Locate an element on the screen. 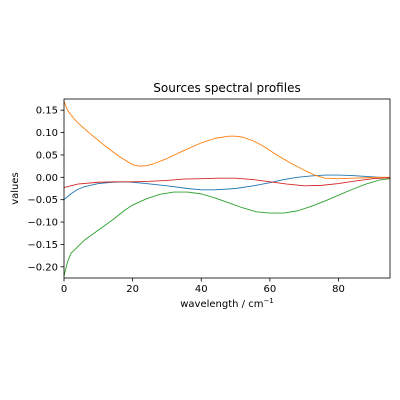 This screenshot has width=400, height=400. x-tick-label: 80 is located at coordinates (338, 289).